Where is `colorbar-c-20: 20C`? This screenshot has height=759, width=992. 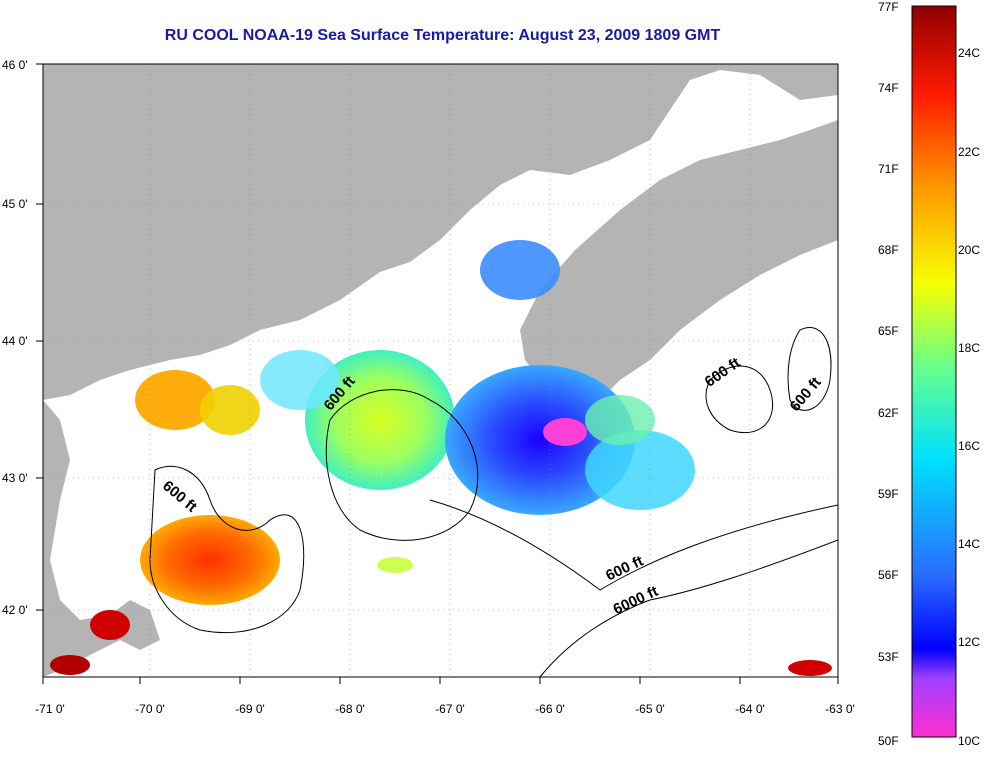 colorbar-c-20: 20C is located at coordinates (969, 250).